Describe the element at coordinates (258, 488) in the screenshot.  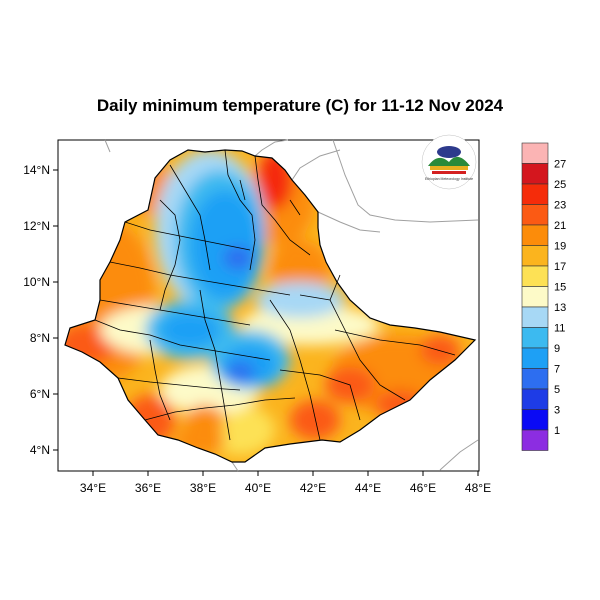
I see `x-tick-label: 40°E` at that location.